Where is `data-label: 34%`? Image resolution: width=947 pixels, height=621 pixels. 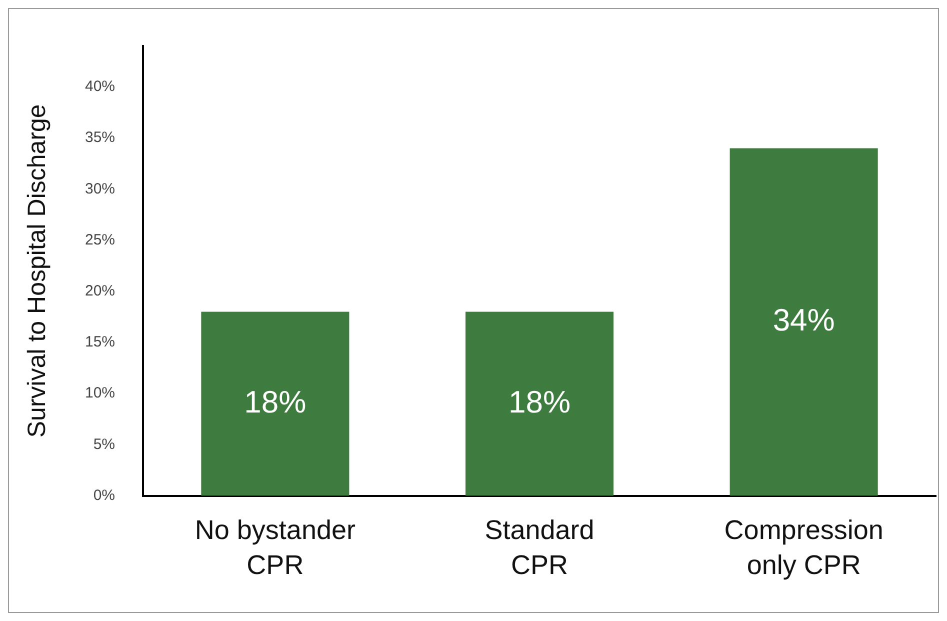
data-label: 34% is located at coordinates (803, 320).